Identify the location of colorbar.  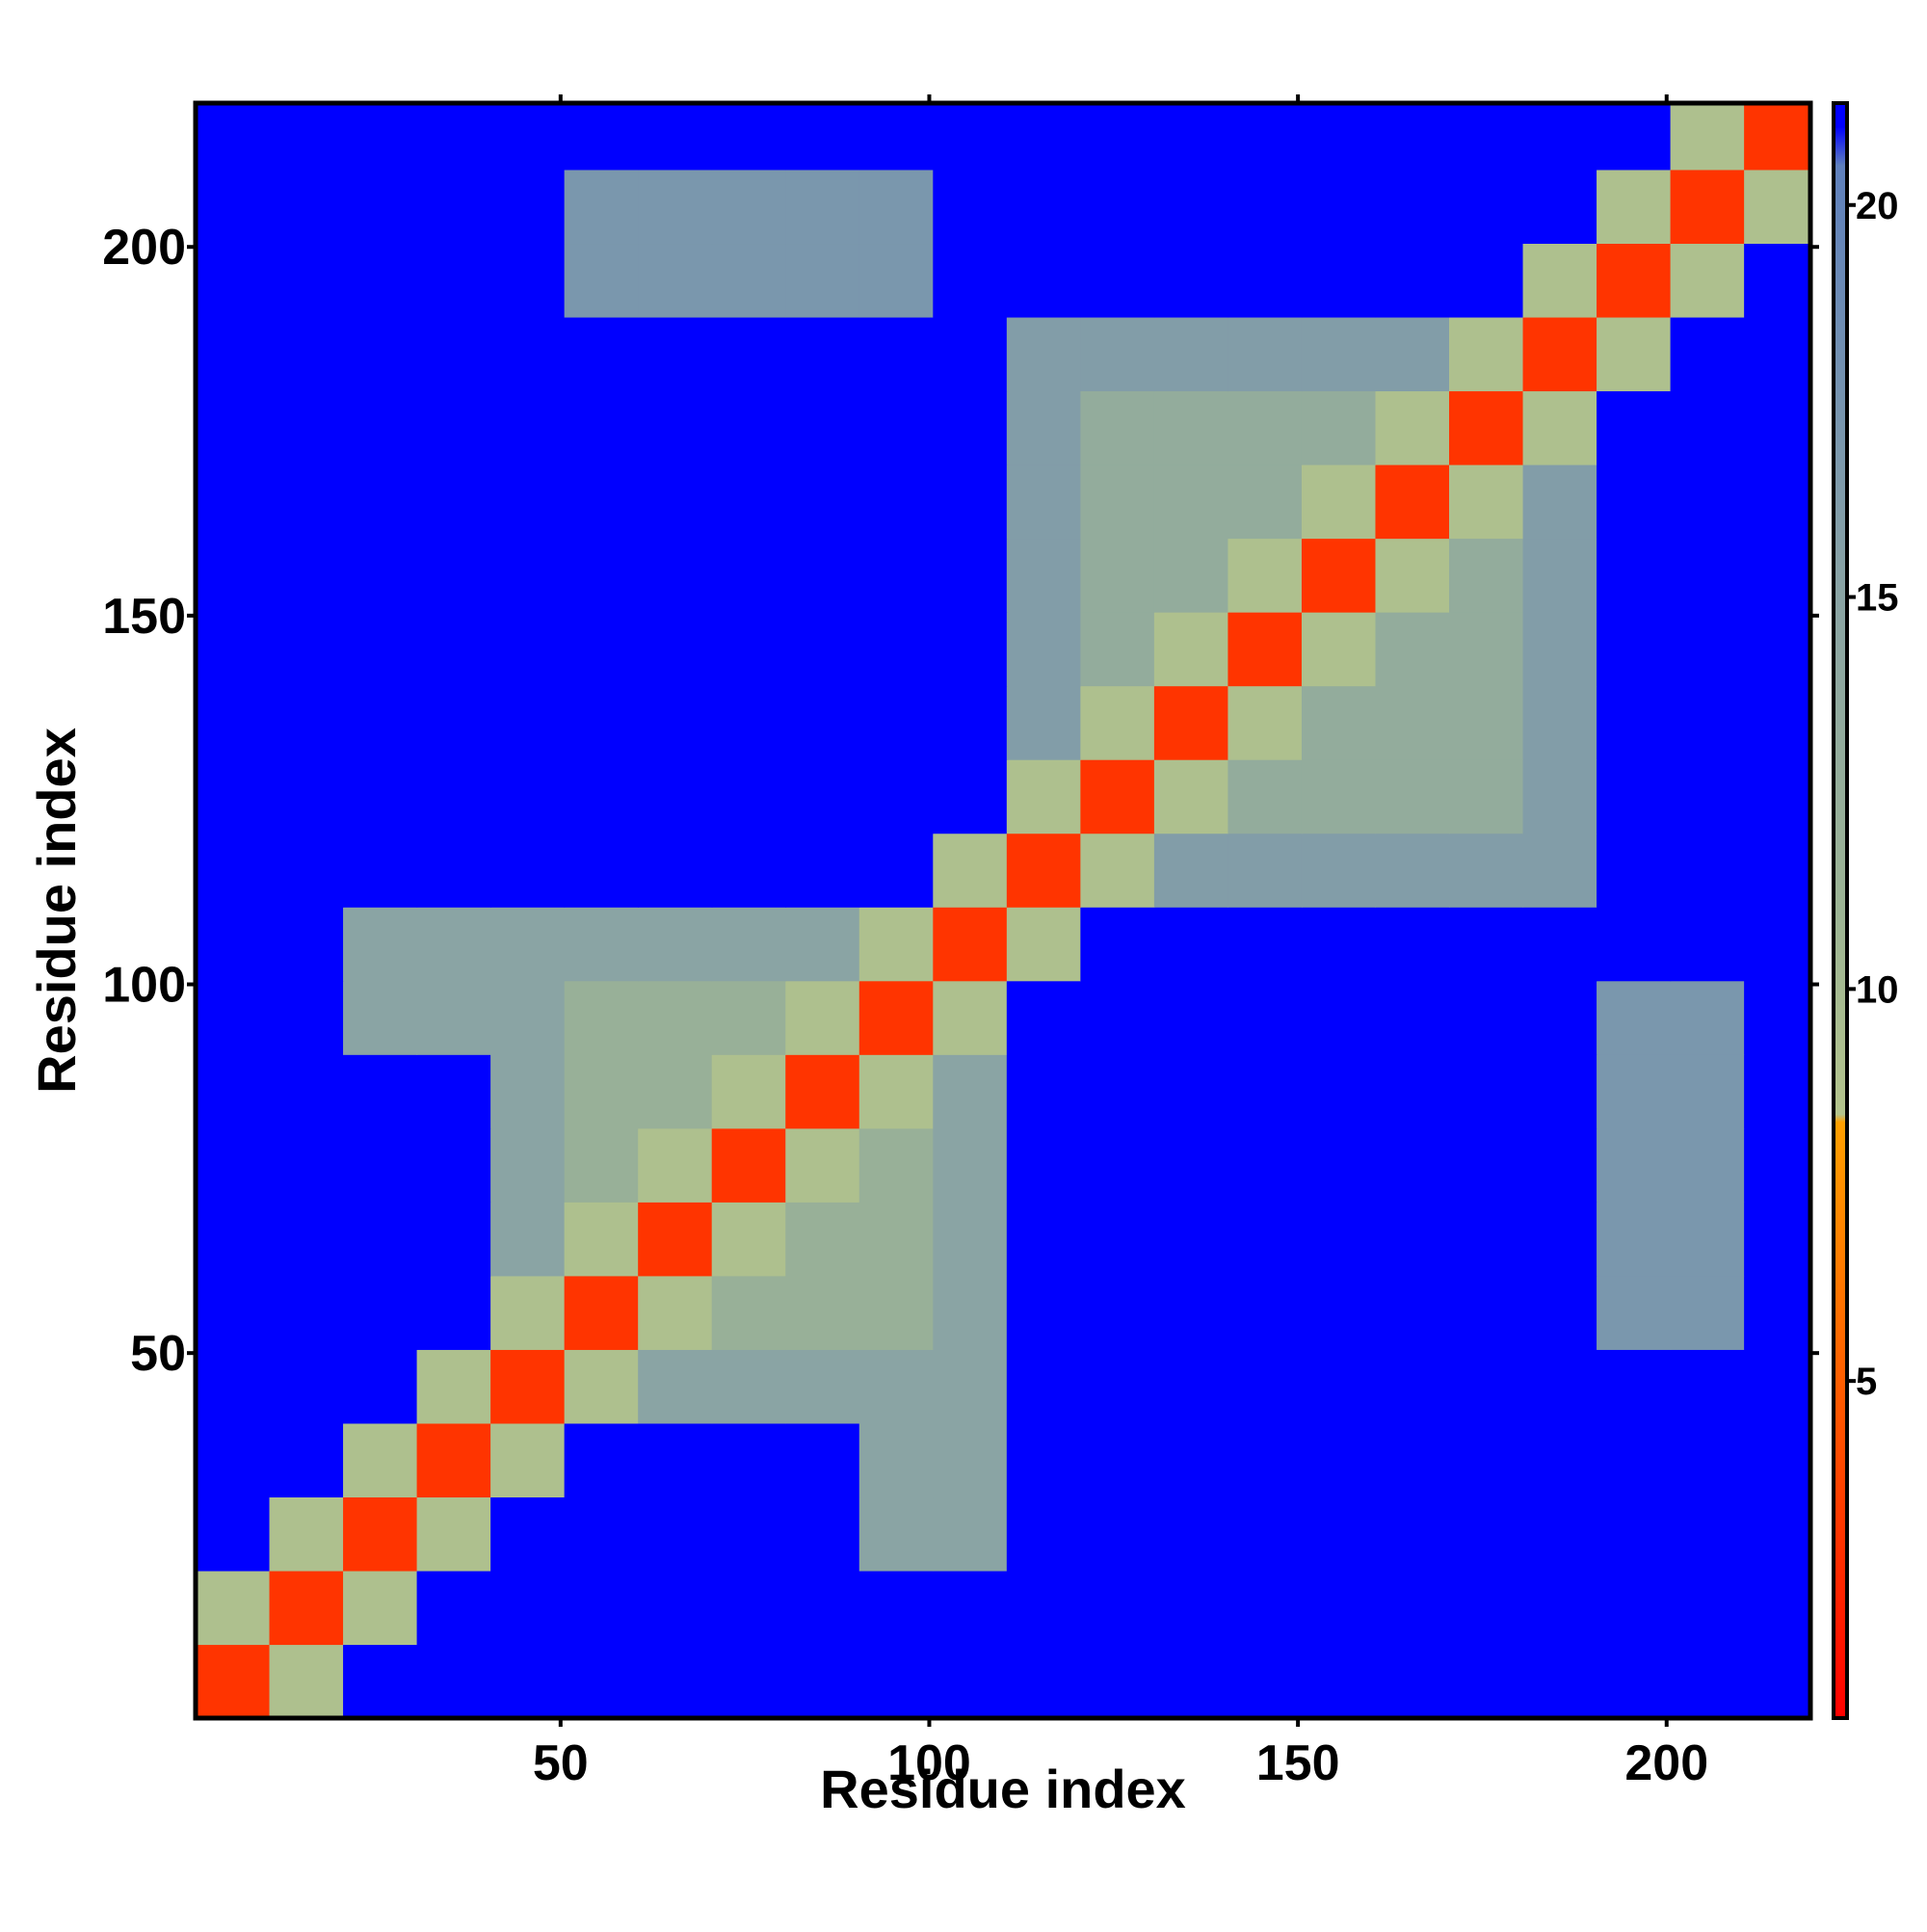
(1840, 910).